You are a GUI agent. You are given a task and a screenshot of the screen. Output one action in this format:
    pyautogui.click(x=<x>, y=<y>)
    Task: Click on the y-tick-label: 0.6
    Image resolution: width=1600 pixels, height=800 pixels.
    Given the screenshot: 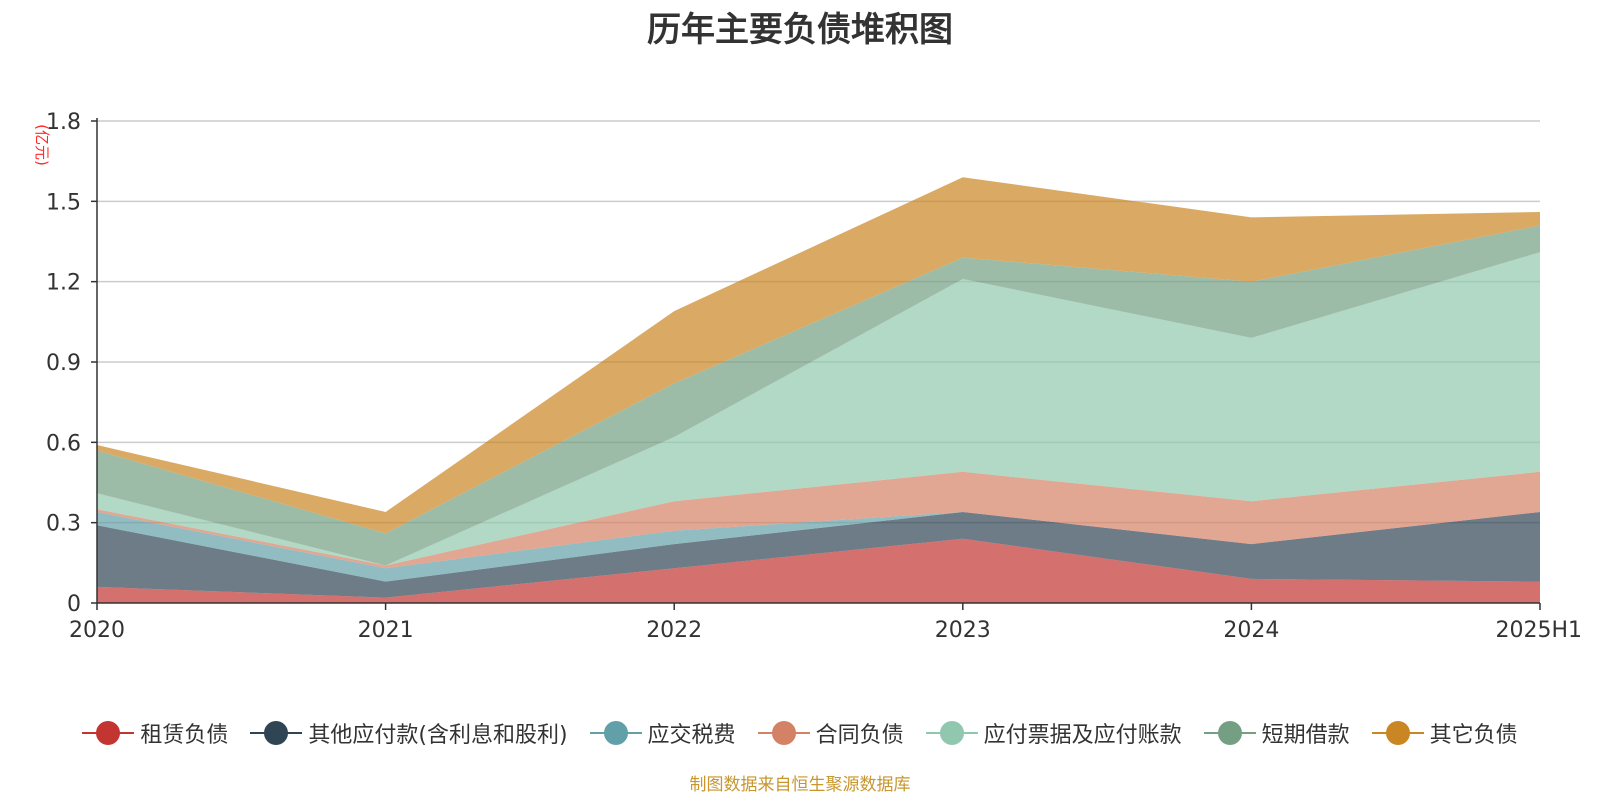 What is the action you would take?
    pyautogui.click(x=63, y=443)
    